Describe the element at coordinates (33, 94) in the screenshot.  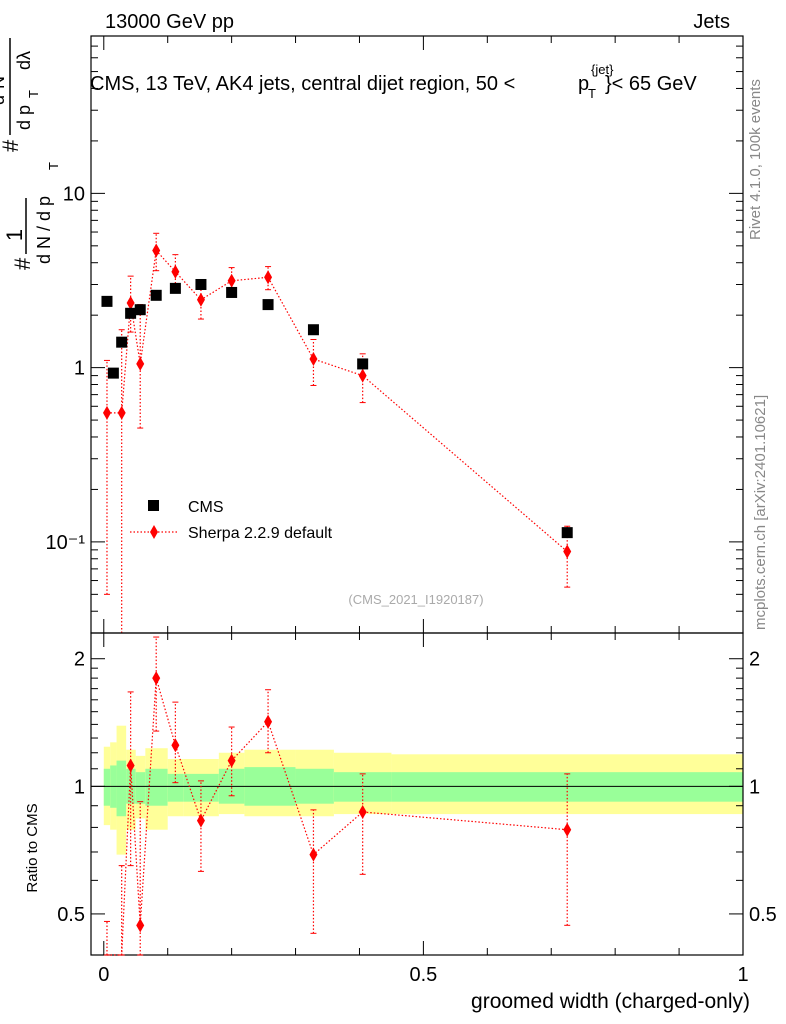
I see `ylabel-T2: T` at that location.